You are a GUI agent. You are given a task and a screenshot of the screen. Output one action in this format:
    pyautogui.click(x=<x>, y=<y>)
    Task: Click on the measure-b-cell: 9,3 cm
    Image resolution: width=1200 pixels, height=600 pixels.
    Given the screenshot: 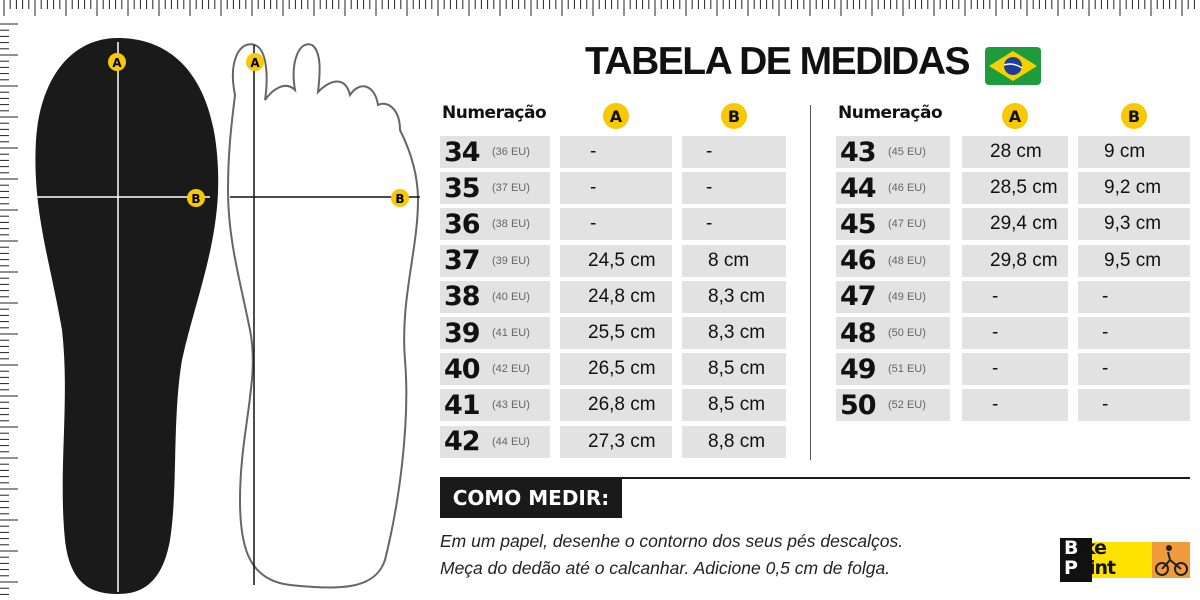 What is the action you would take?
    pyautogui.click(x=1134, y=224)
    